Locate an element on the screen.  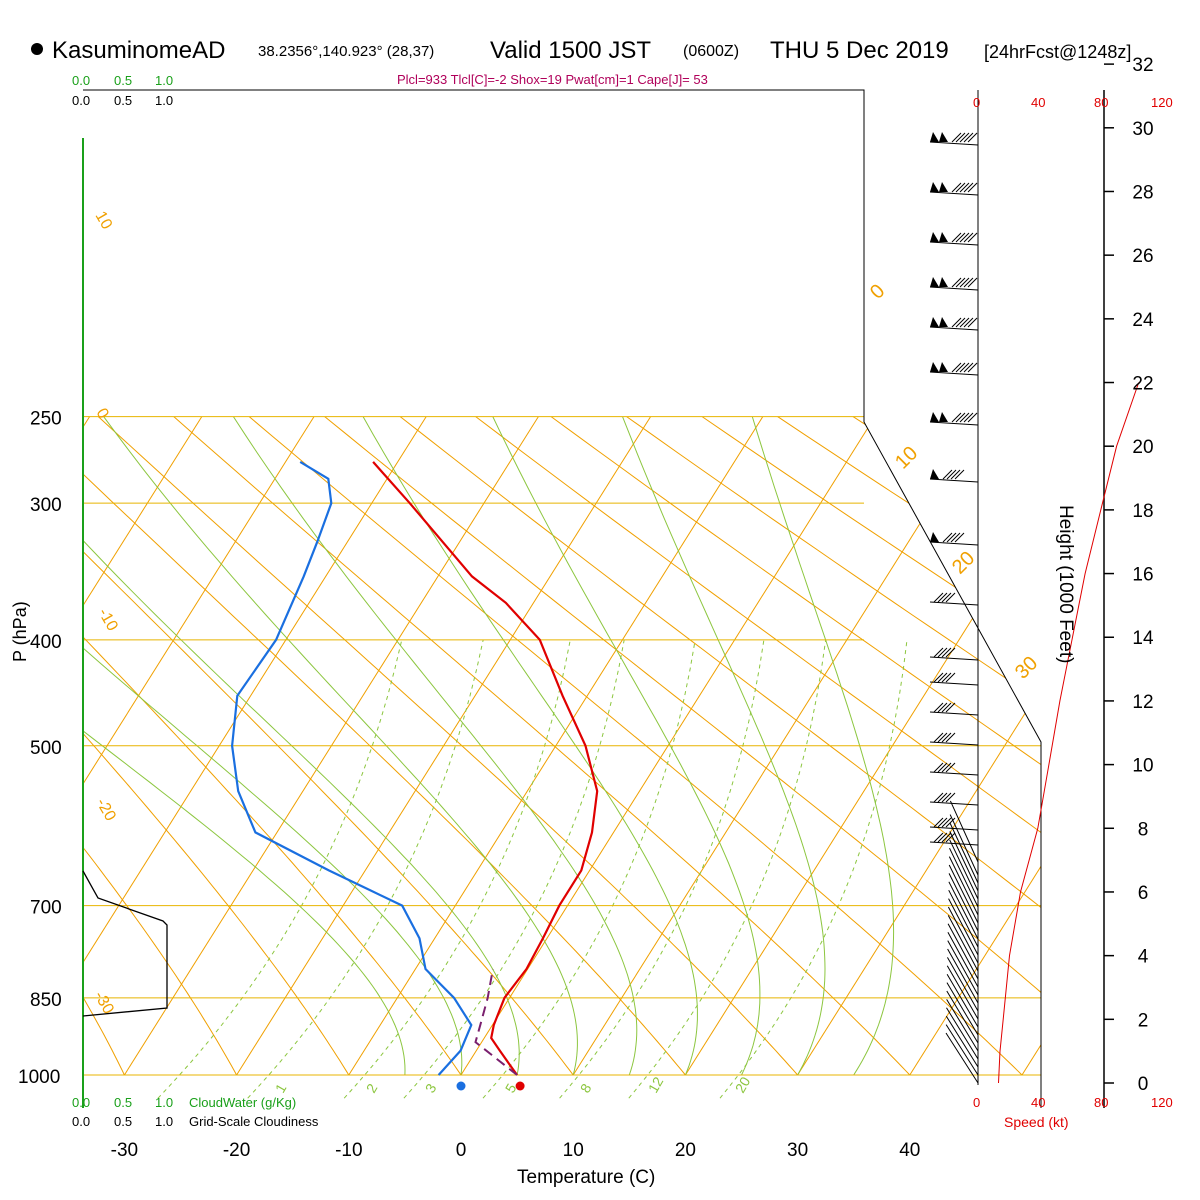
utc-time: (0600Z) is located at coordinates (711, 51).